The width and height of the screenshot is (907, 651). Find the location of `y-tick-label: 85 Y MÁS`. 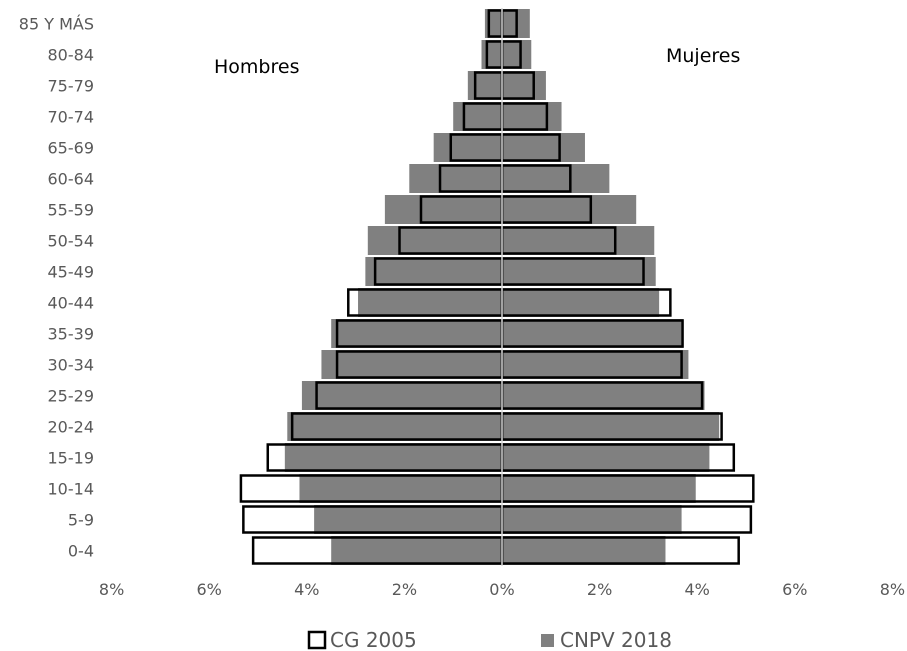

y-tick-label: 85 Y MÁS is located at coordinates (56, 24).